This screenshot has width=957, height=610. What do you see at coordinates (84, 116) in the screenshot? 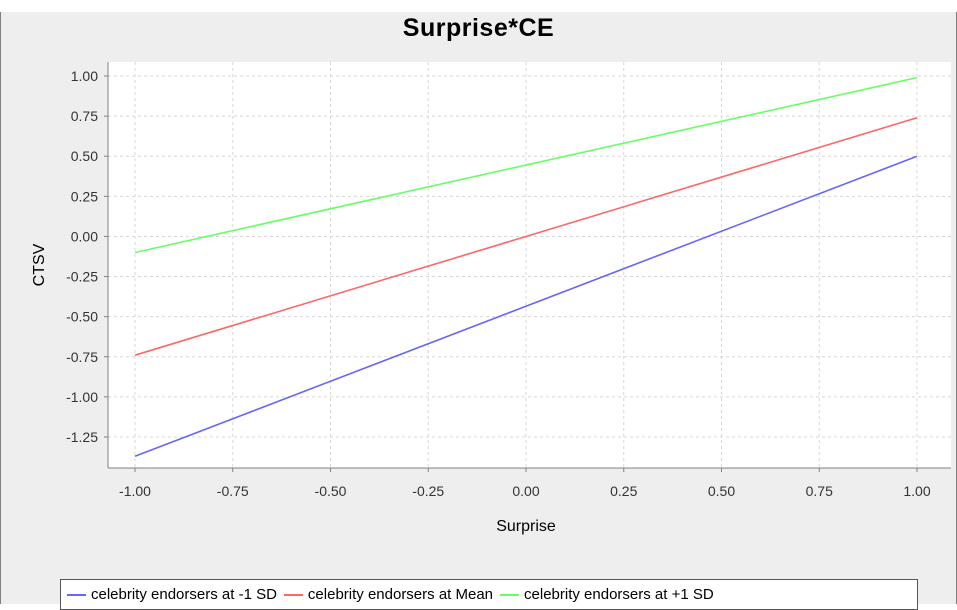
I see `y-tick-label: 0.75` at bounding box center [84, 116].